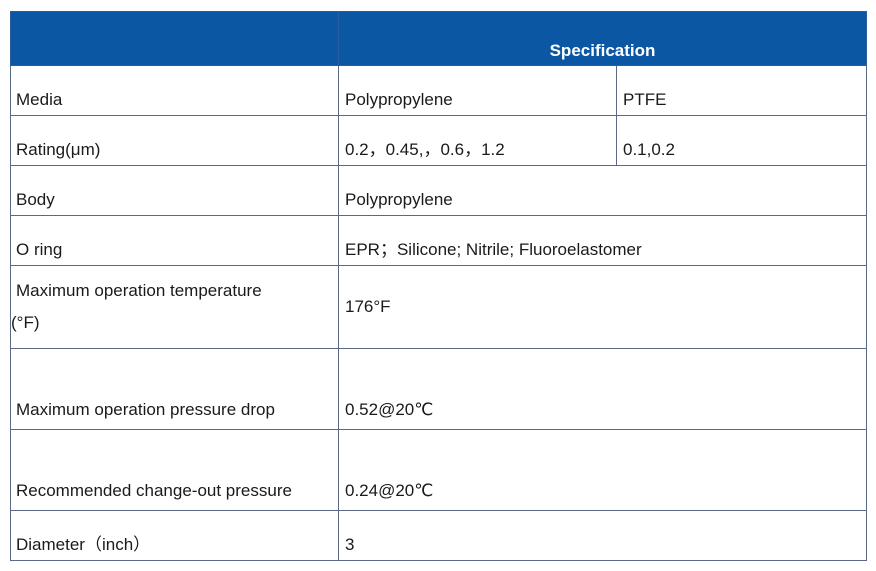 The height and width of the screenshot is (571, 876). What do you see at coordinates (174, 38) in the screenshot?
I see `header-empty-cell` at bounding box center [174, 38].